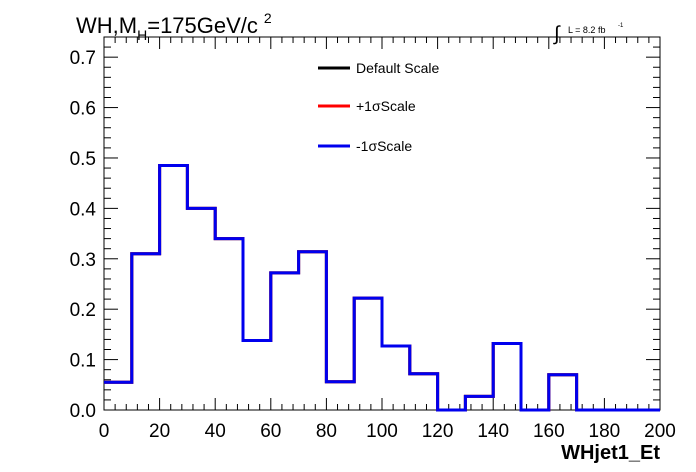 This screenshot has width=696, height=472. I want to click on lumi-label: L = 8.2 fb, so click(586, 30).